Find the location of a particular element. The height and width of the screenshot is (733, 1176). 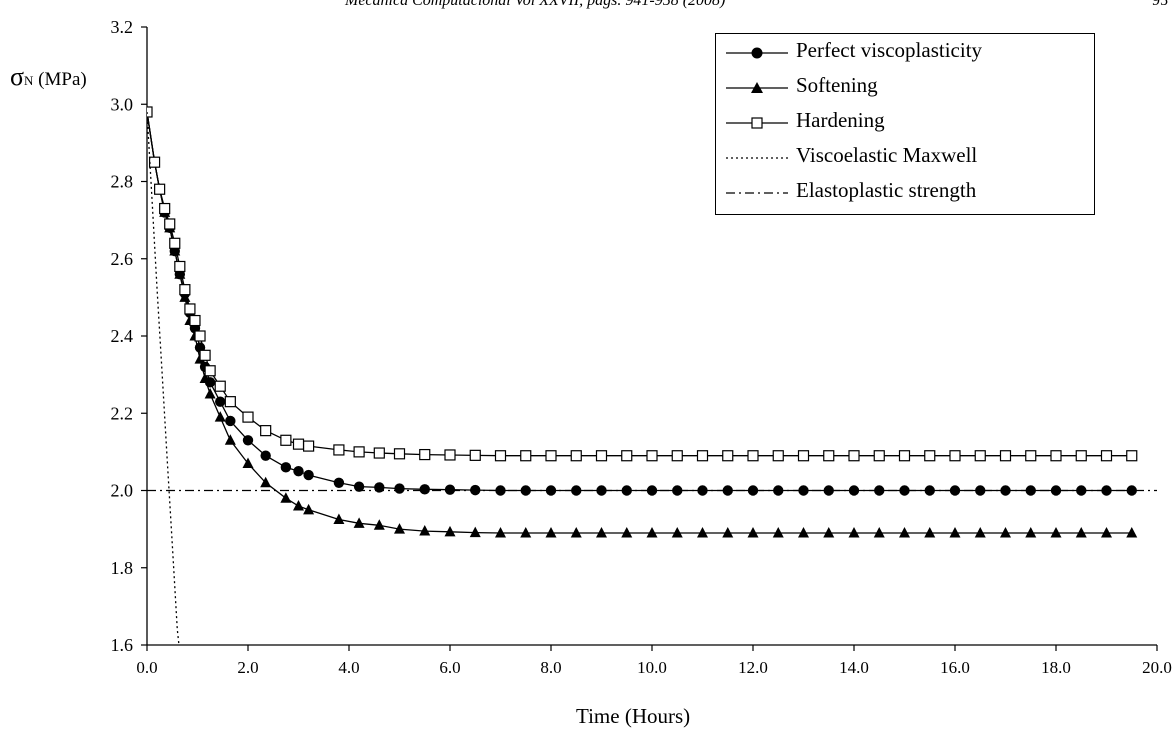

legend-swatch-circle is located at coordinates (757, 53).